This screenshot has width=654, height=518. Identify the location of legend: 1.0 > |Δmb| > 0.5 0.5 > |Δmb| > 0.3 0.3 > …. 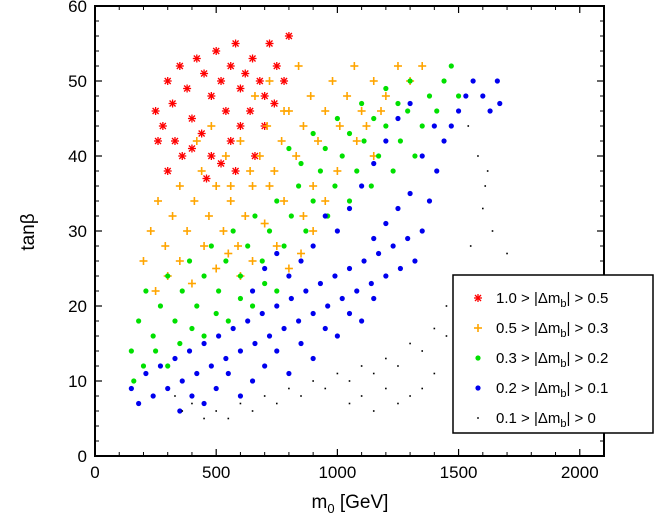
(553, 354).